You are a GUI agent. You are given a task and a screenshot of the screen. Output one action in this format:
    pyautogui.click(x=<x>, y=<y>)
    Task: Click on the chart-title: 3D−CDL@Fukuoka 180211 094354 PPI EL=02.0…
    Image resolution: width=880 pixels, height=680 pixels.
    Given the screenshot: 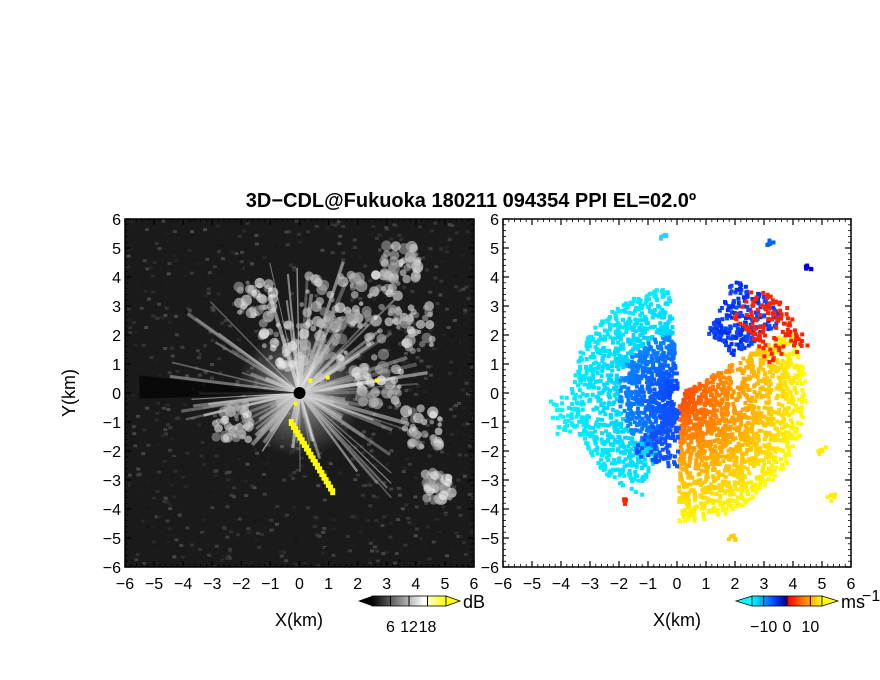 What is the action you would take?
    pyautogui.click(x=471, y=201)
    